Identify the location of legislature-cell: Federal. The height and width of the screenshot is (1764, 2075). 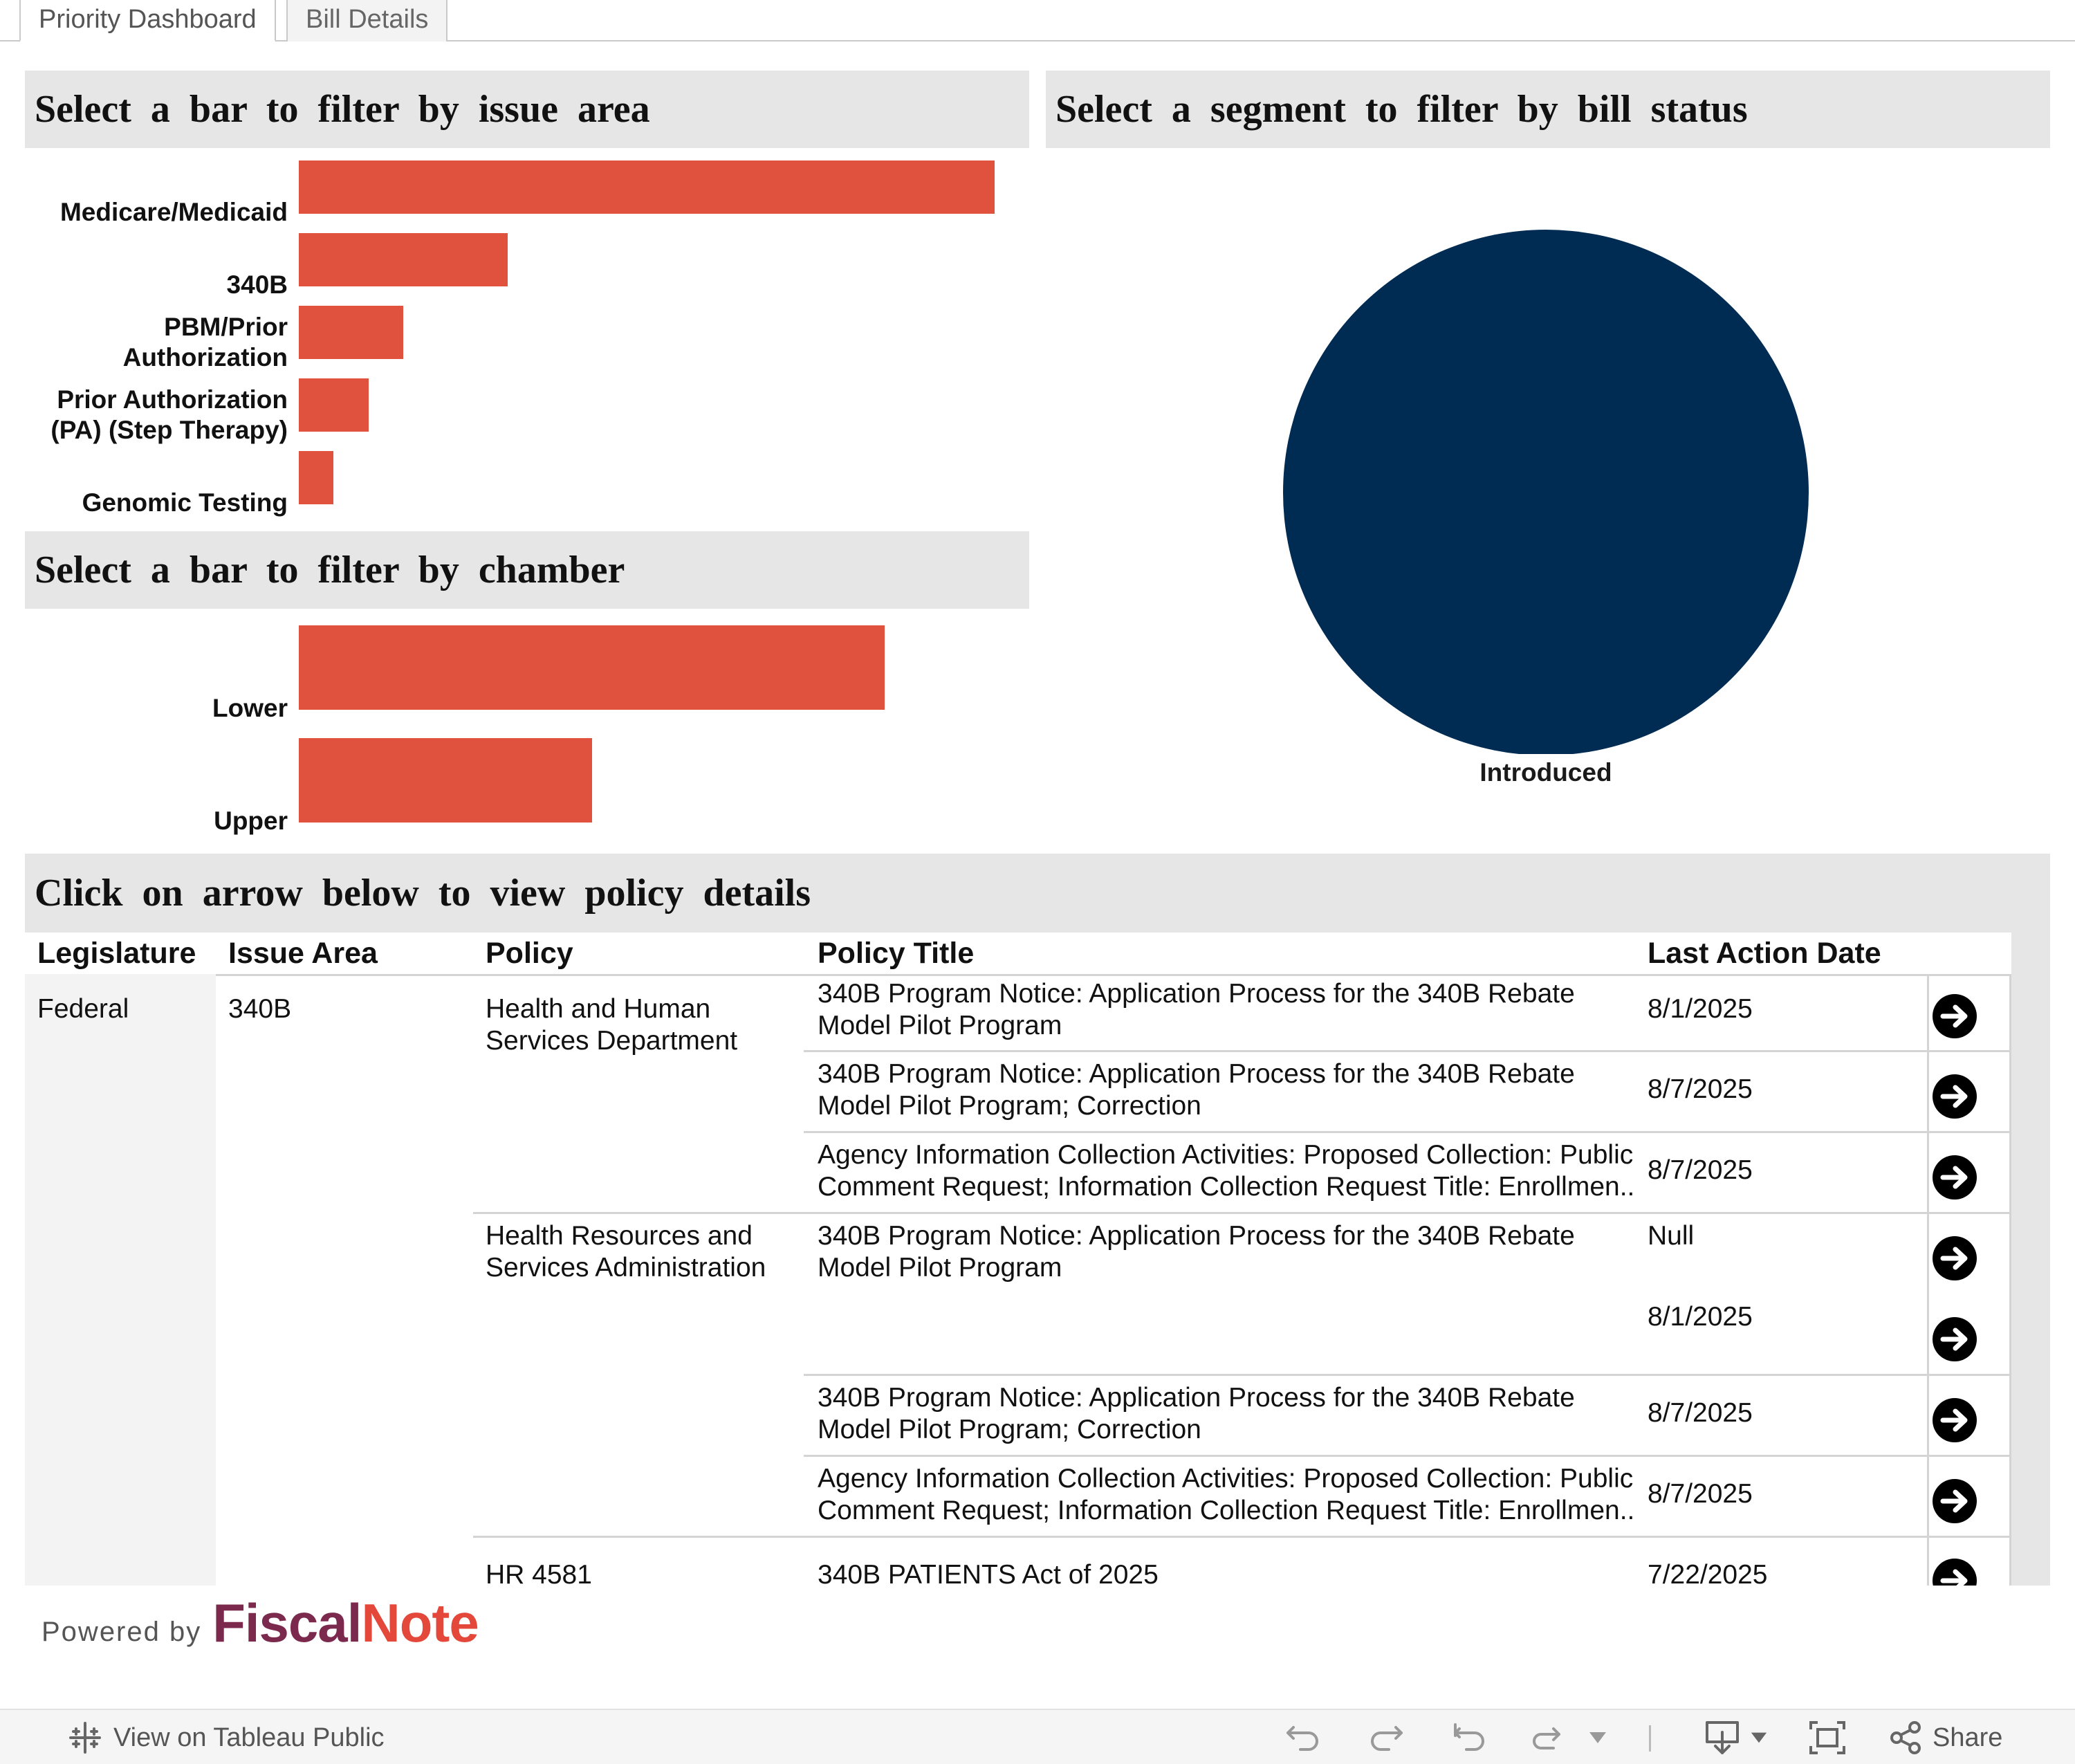
(83, 1009).